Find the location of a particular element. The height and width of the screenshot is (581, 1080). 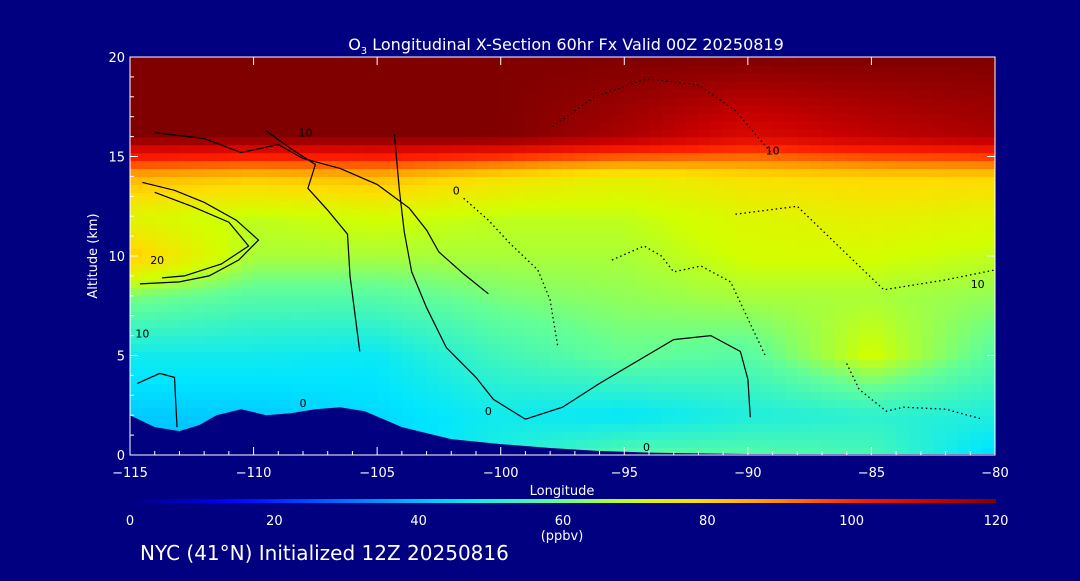

x-tick-label: −80 is located at coordinates (994, 473).